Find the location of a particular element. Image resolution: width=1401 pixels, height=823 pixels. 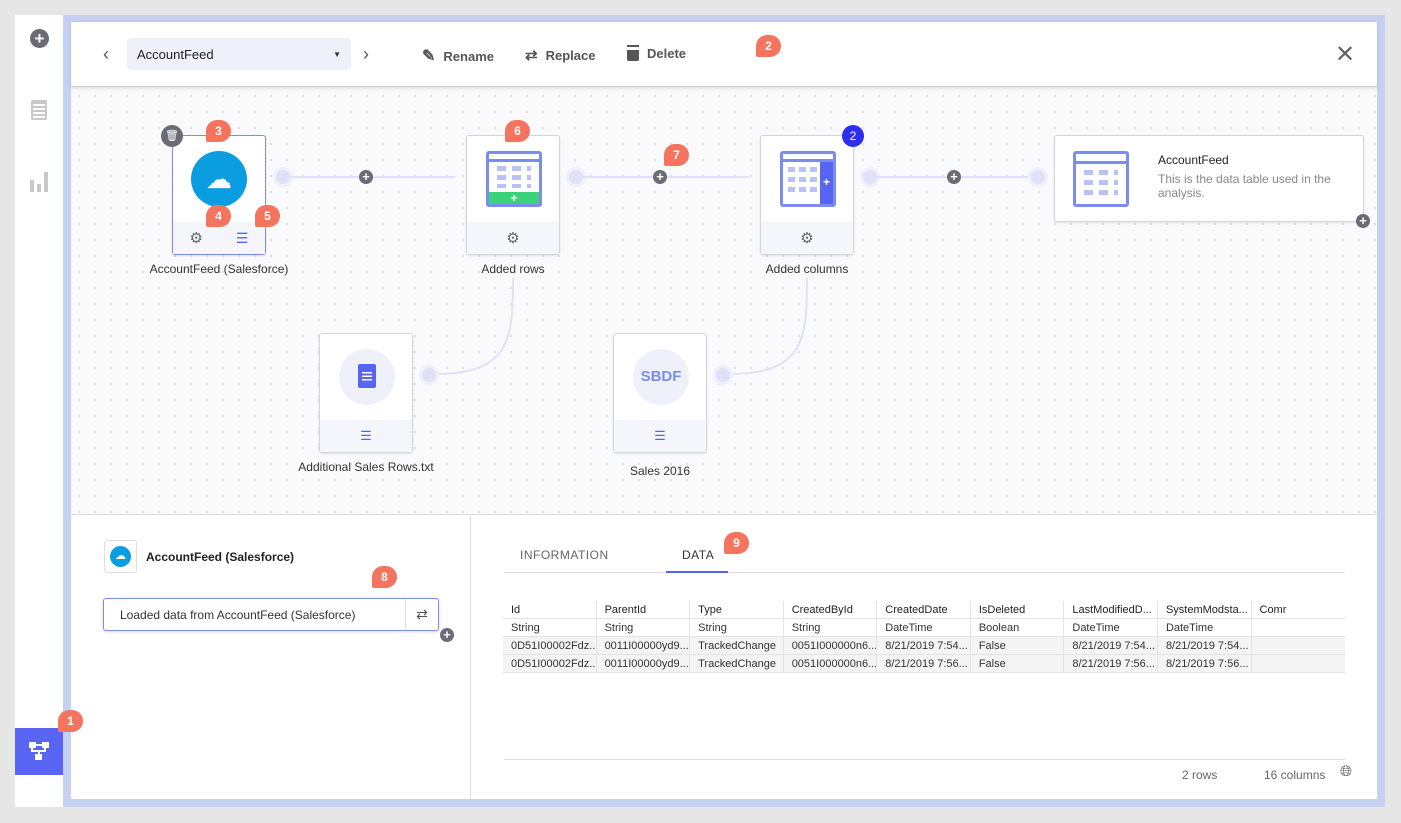

badge-6: 6 is located at coordinates (517, 131).